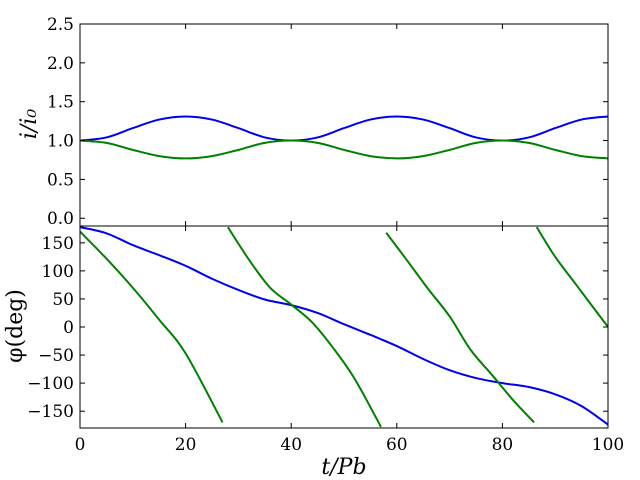 This screenshot has width=640, height=480. Describe the element at coordinates (503, 445) in the screenshot. I see `bottom-xtick-label: 80` at that location.